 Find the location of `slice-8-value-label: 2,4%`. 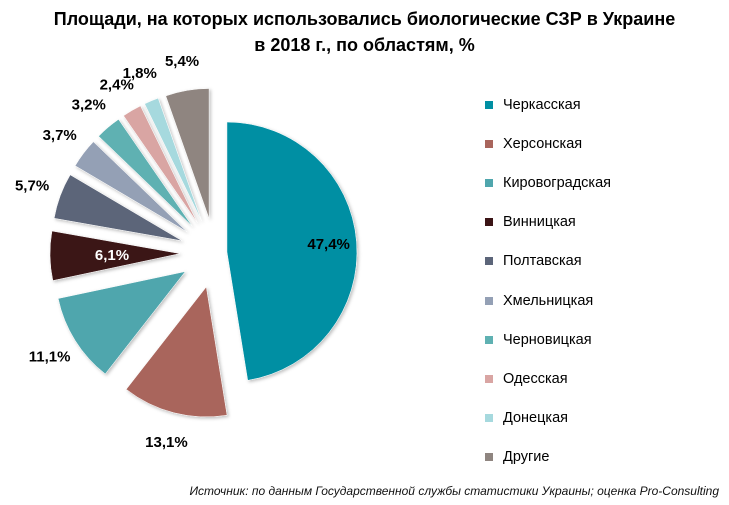

slice-8-value-label: 2,4% is located at coordinates (117, 85).